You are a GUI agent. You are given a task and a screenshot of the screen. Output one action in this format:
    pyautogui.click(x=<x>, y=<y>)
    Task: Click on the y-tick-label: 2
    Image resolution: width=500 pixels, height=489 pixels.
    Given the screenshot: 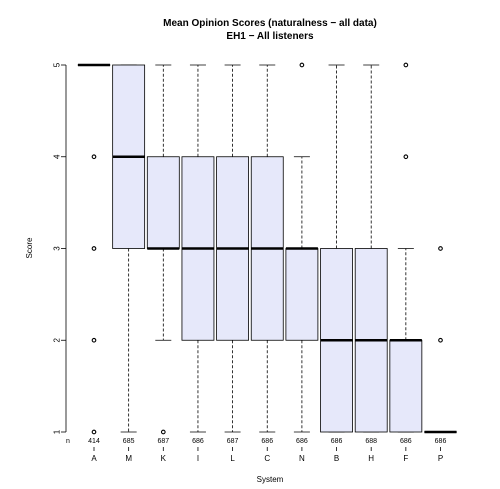 What is the action you would take?
    pyautogui.click(x=57, y=339)
    